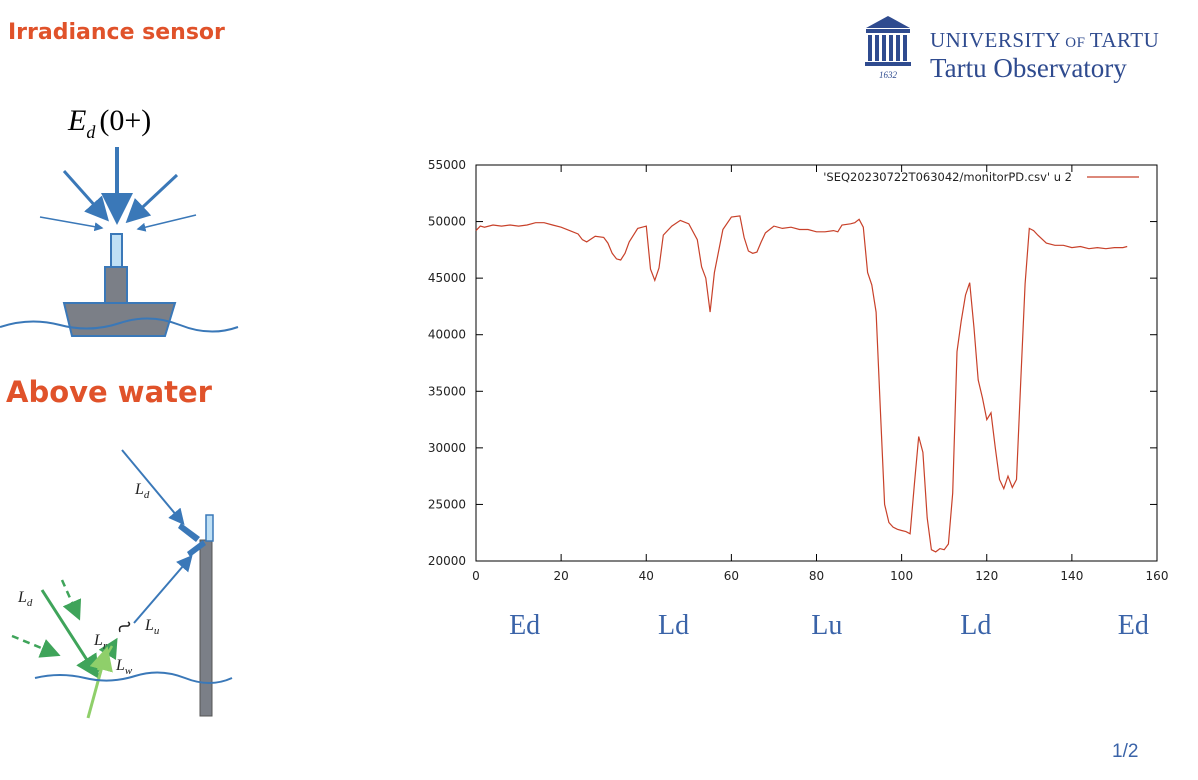  Describe the element at coordinates (1028, 68) in the screenshot. I see `observatory-name: Tartu Observatory` at that location.